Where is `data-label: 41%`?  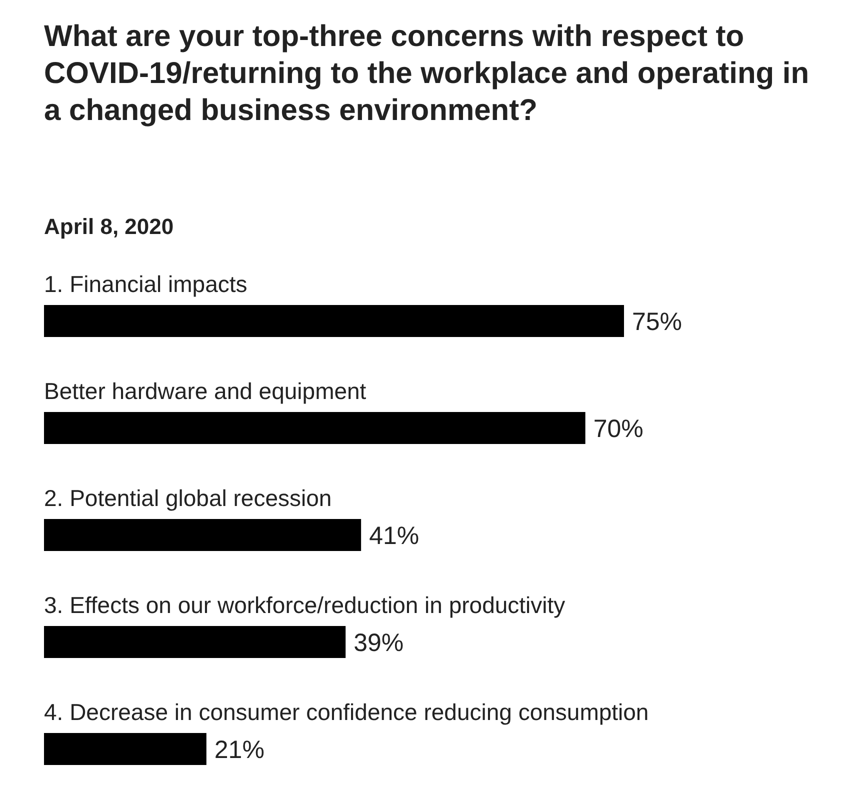 data-label: 41% is located at coordinates (394, 536).